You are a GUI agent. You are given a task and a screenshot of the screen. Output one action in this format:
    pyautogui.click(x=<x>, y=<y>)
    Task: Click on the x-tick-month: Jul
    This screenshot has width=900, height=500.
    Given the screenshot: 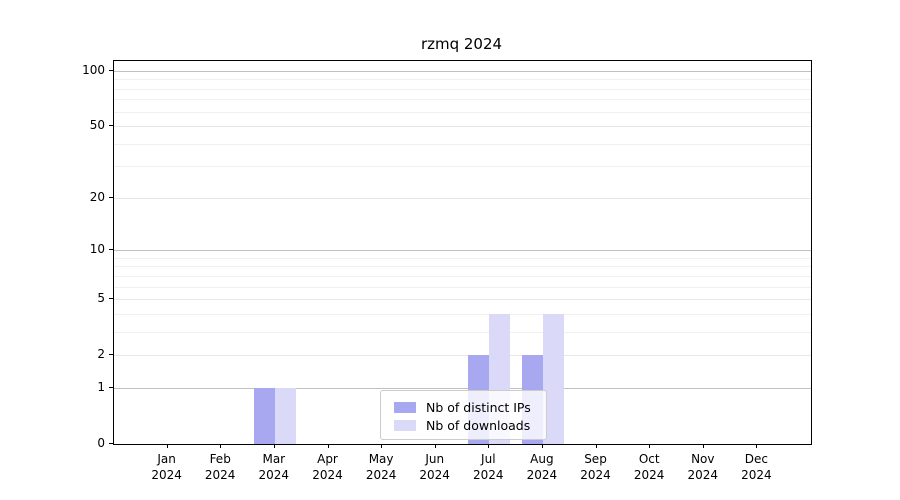 What is the action you would take?
    pyautogui.click(x=488, y=459)
    